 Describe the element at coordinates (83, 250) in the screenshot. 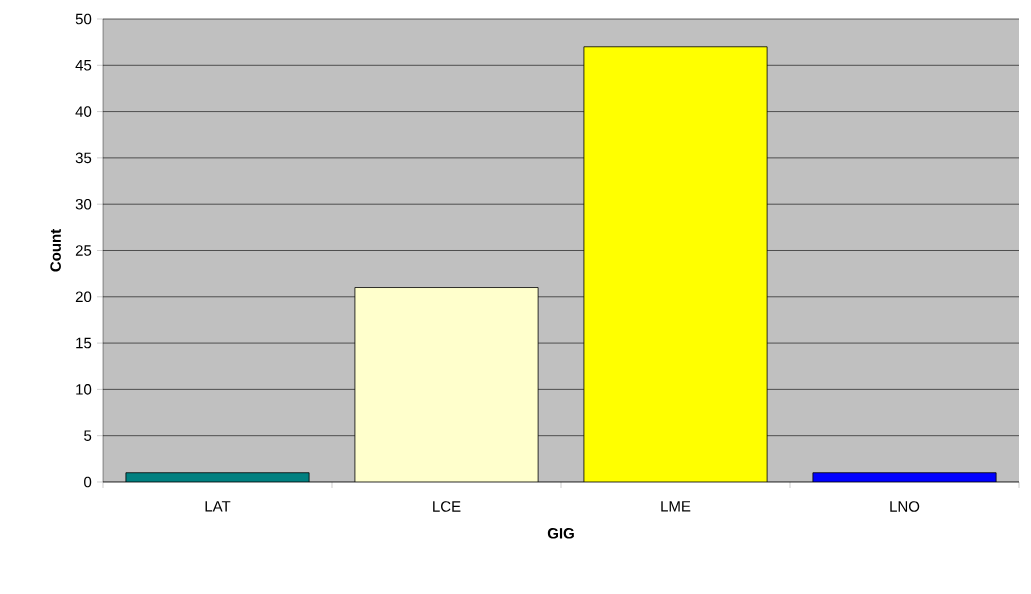

I see `y-tick-label: 25` at that location.